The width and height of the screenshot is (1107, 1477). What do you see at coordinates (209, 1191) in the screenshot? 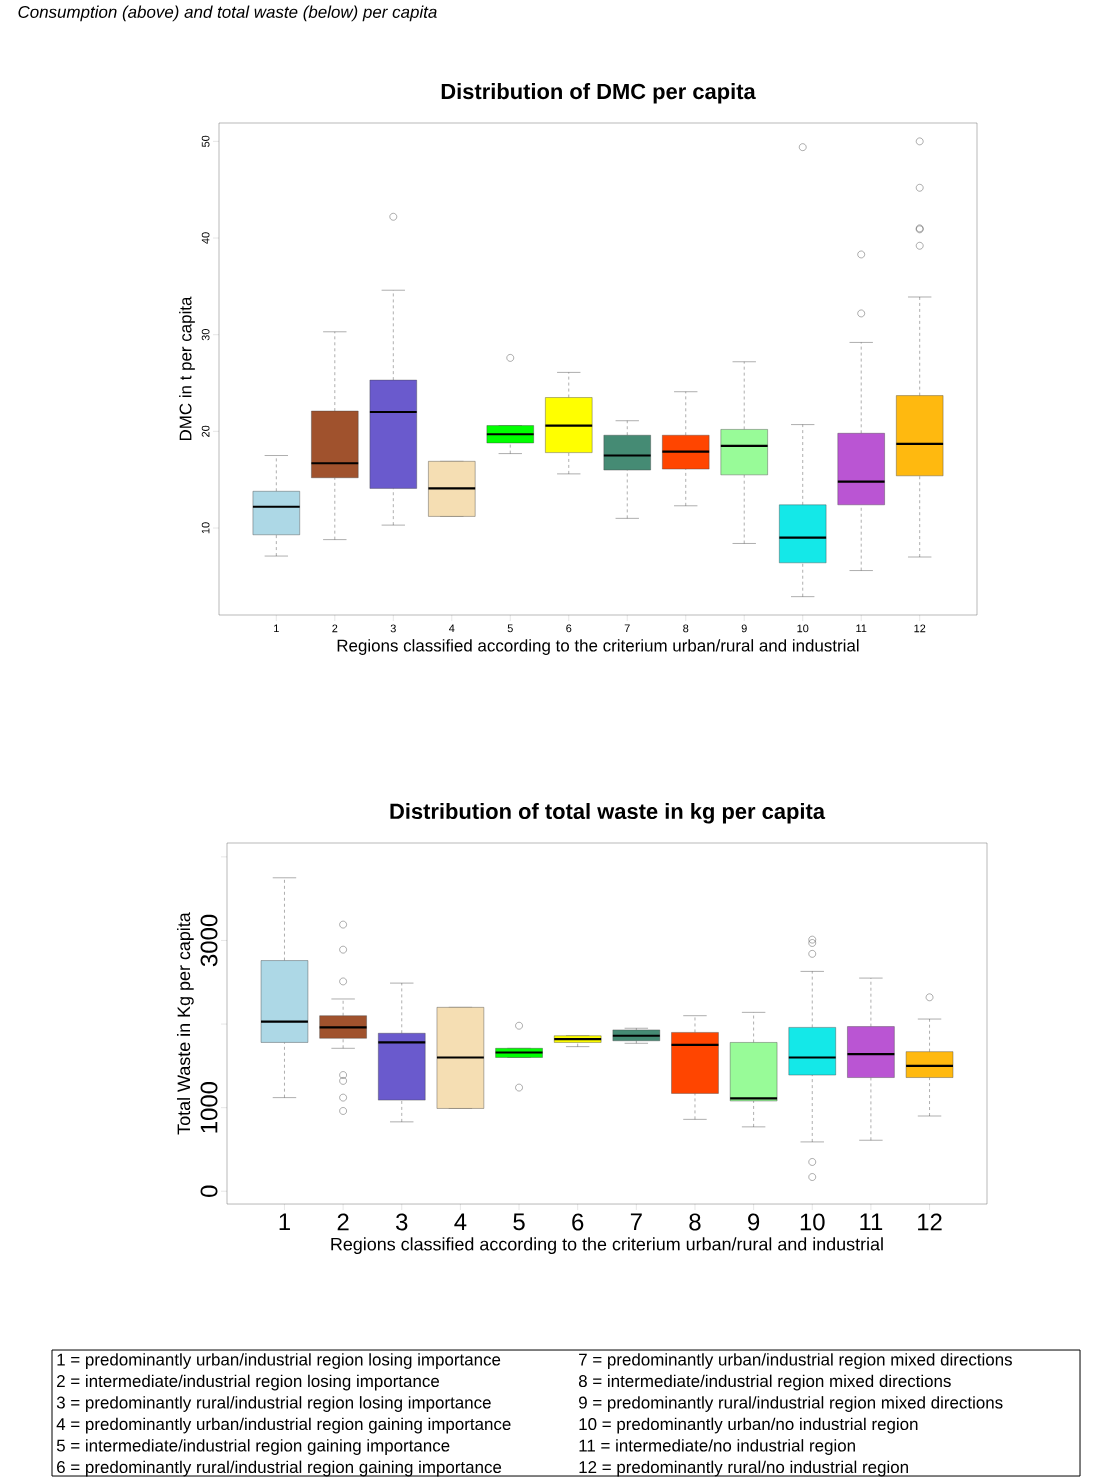
I see `y-tick-label: 0` at bounding box center [209, 1191].